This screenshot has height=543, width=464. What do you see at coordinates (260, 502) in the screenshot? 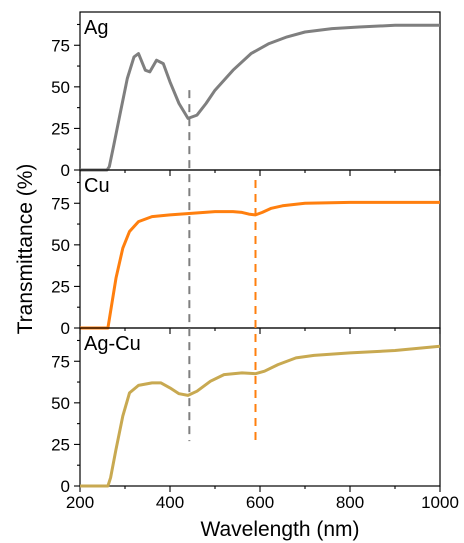
I see `x-tick-label: 600` at bounding box center [260, 502].